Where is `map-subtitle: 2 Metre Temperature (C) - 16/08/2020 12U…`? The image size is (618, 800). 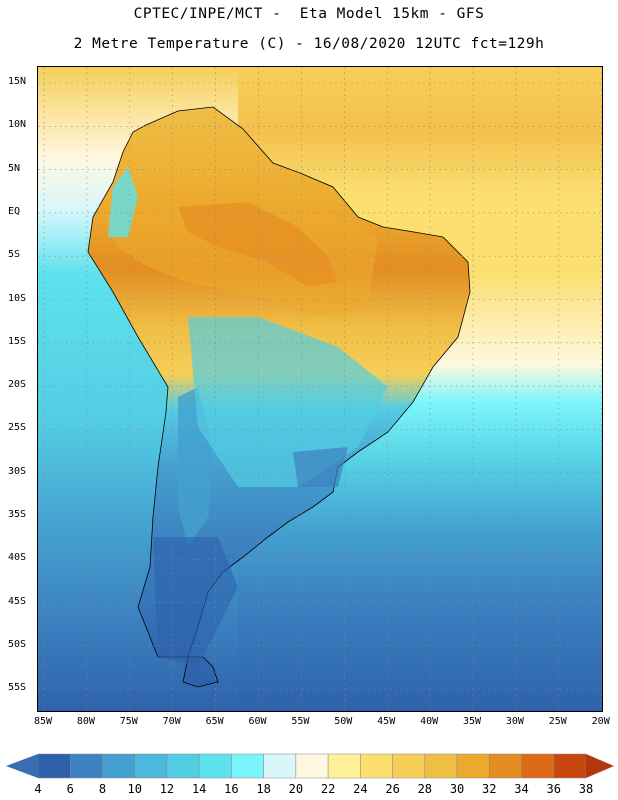 map-subtitle: 2 Metre Temperature (C) - 16/08/2020 12U… is located at coordinates (309, 44).